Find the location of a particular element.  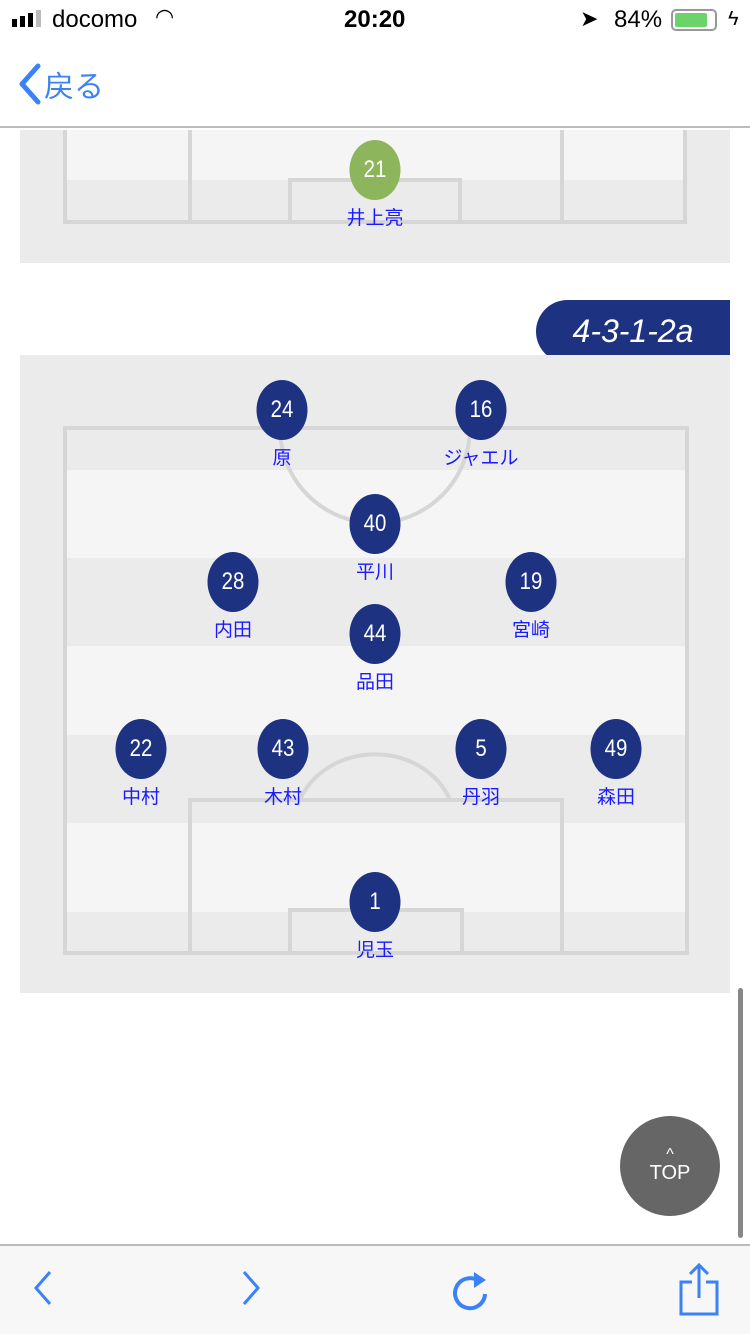

clock: 20:20 is located at coordinates (375, 19).